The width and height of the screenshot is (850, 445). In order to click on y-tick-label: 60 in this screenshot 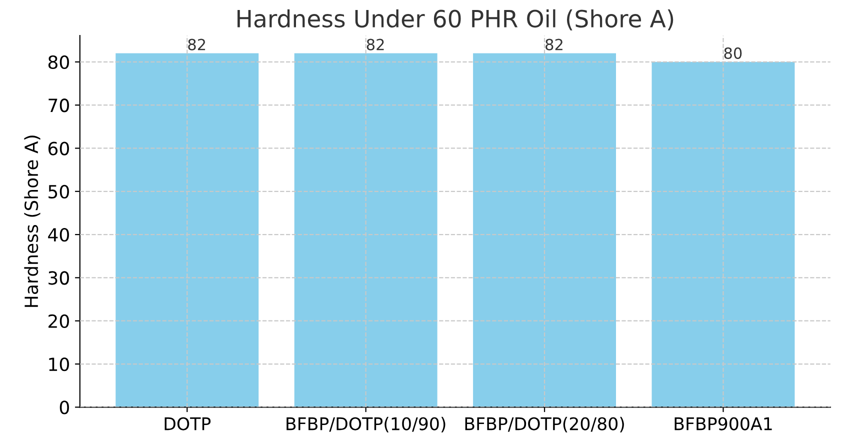, I will do `click(58, 149)`.